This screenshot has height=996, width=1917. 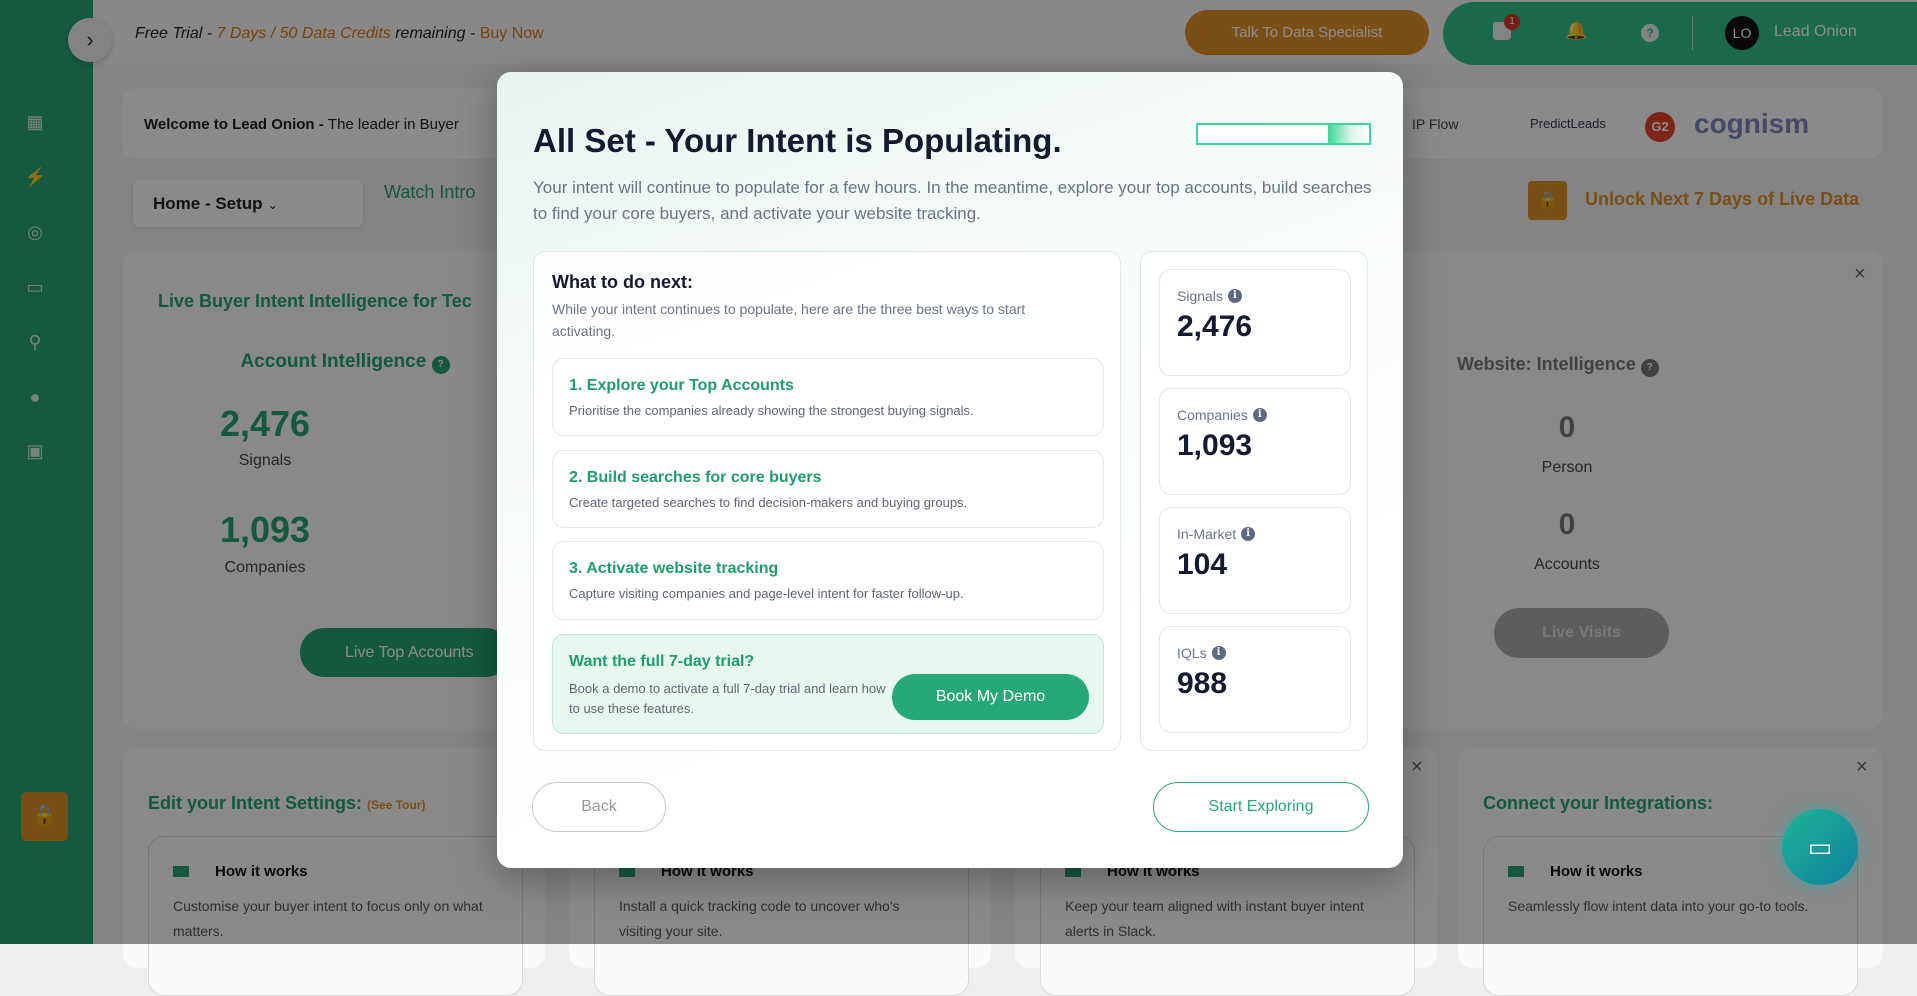 What do you see at coordinates (1348, 134) in the screenshot?
I see `progress-shimmer` at bounding box center [1348, 134].